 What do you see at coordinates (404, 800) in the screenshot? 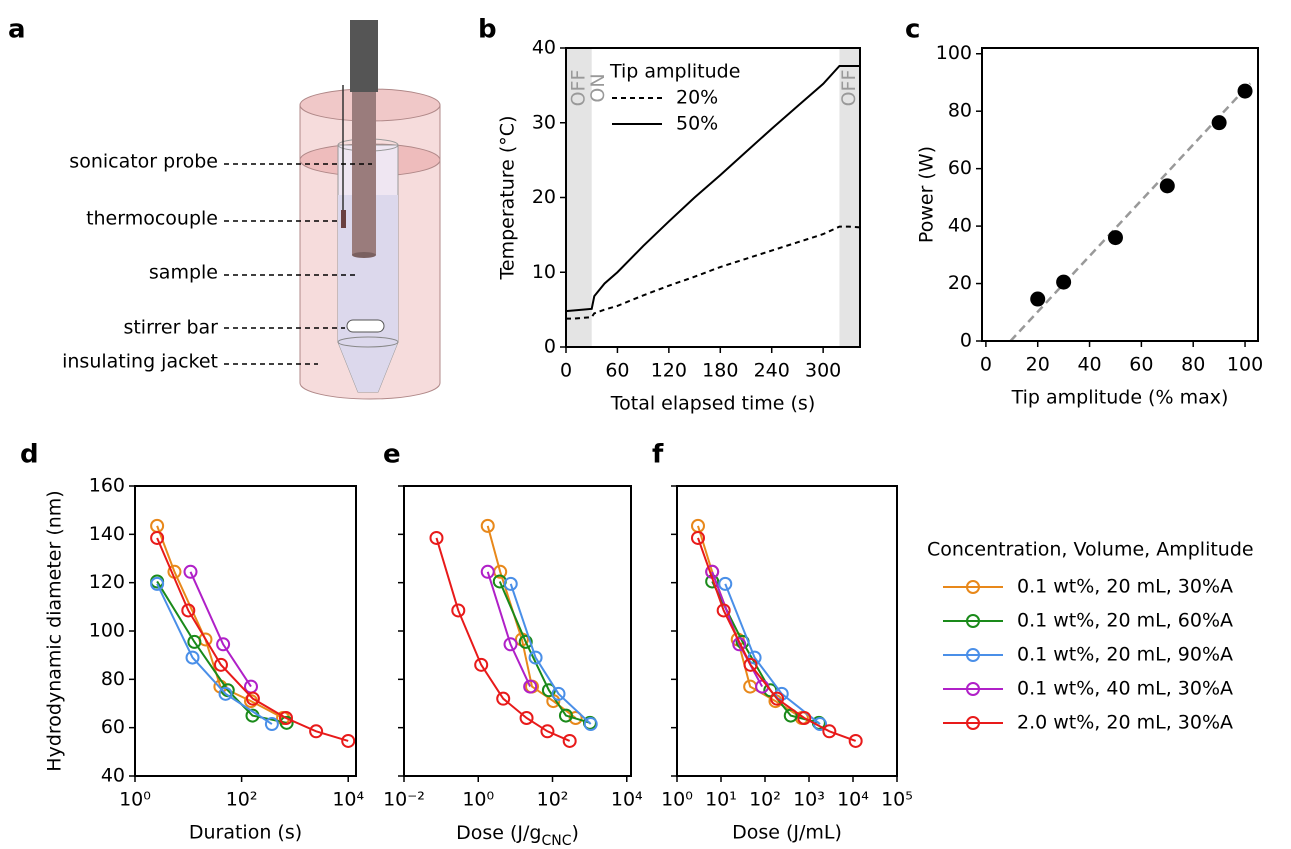
I see `x-tick-label: 10⁻²` at bounding box center [404, 800].